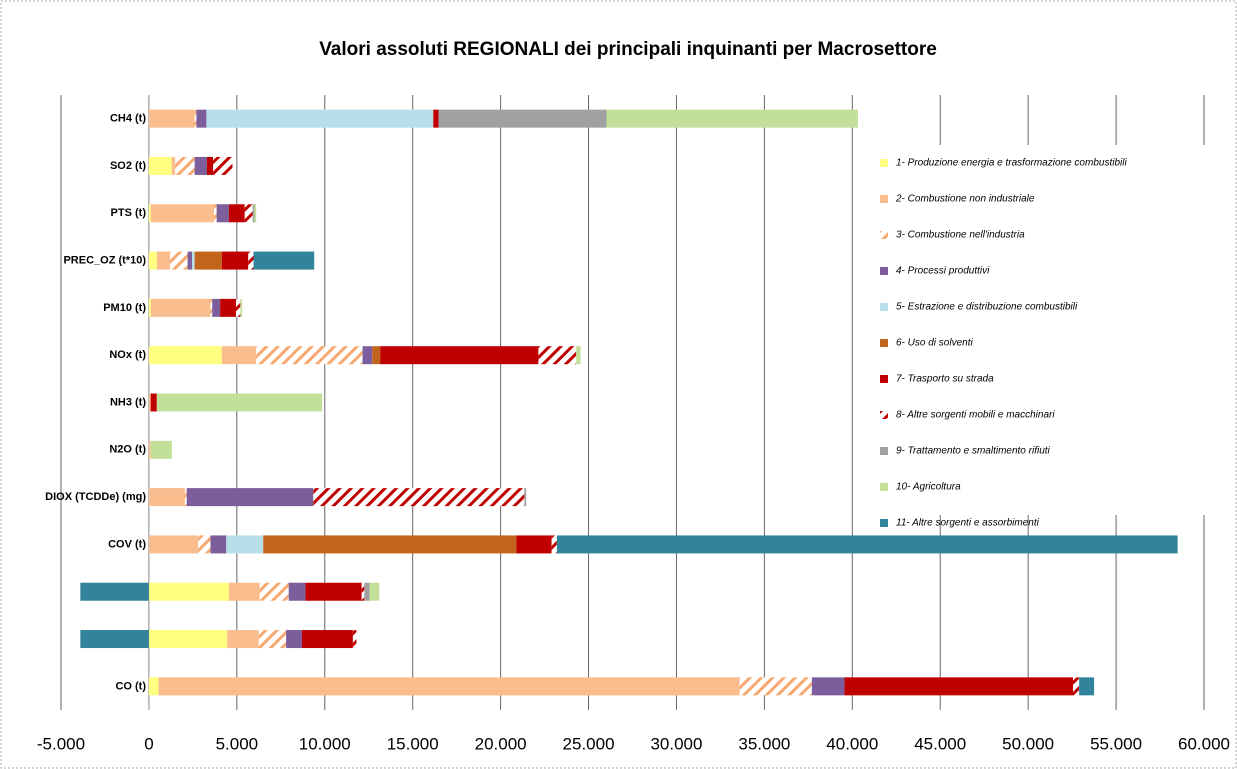 The width and height of the screenshot is (1237, 769). What do you see at coordinates (940, 743) in the screenshot?
I see `x-tick-label: 45.000` at bounding box center [940, 743].